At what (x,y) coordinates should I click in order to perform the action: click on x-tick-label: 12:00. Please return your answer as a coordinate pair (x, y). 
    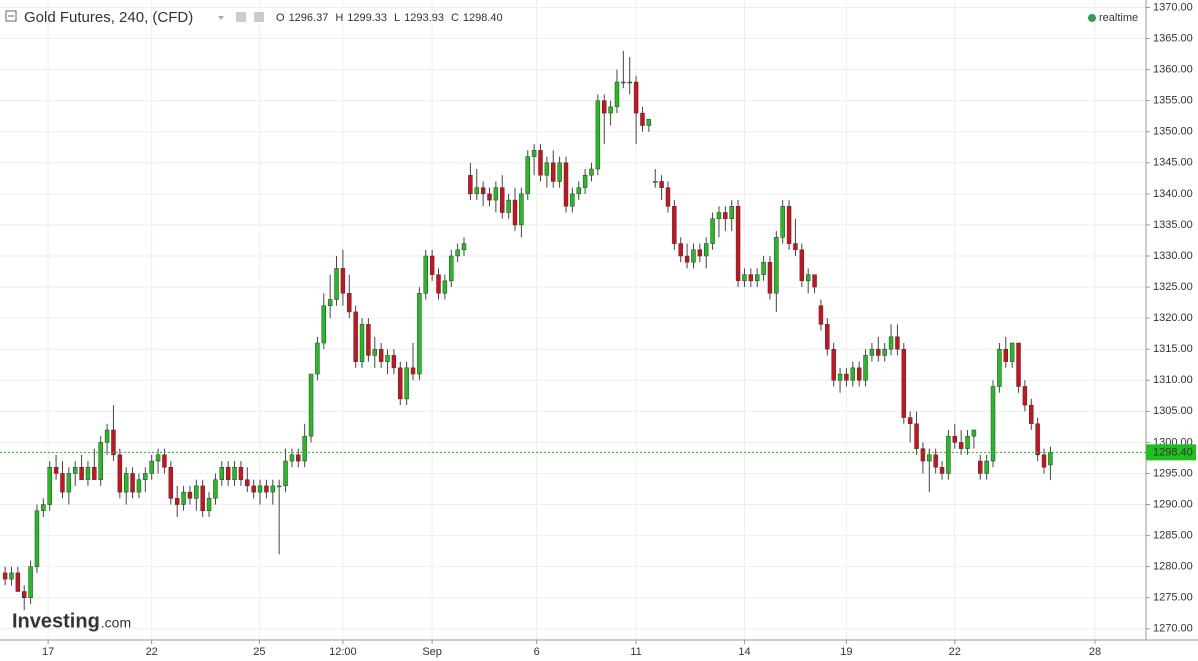
    Looking at the image, I should click on (343, 652).